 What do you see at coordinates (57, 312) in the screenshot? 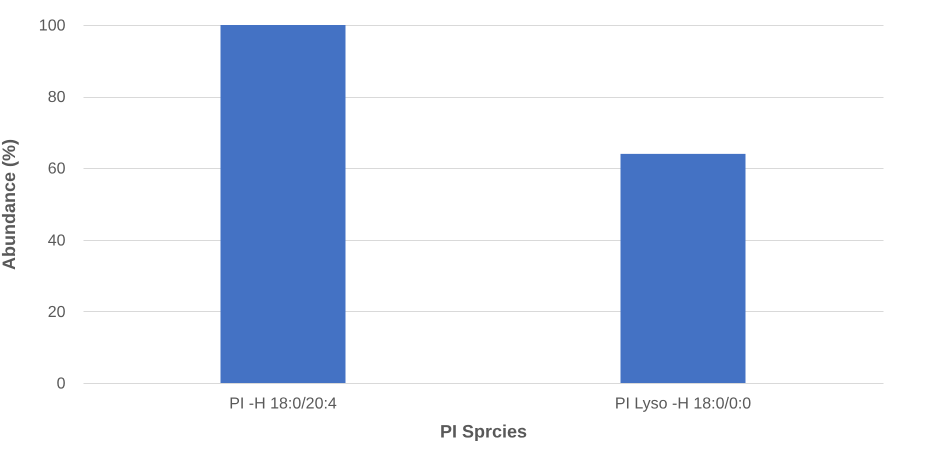
I see `y-tick-label: 20` at bounding box center [57, 312].